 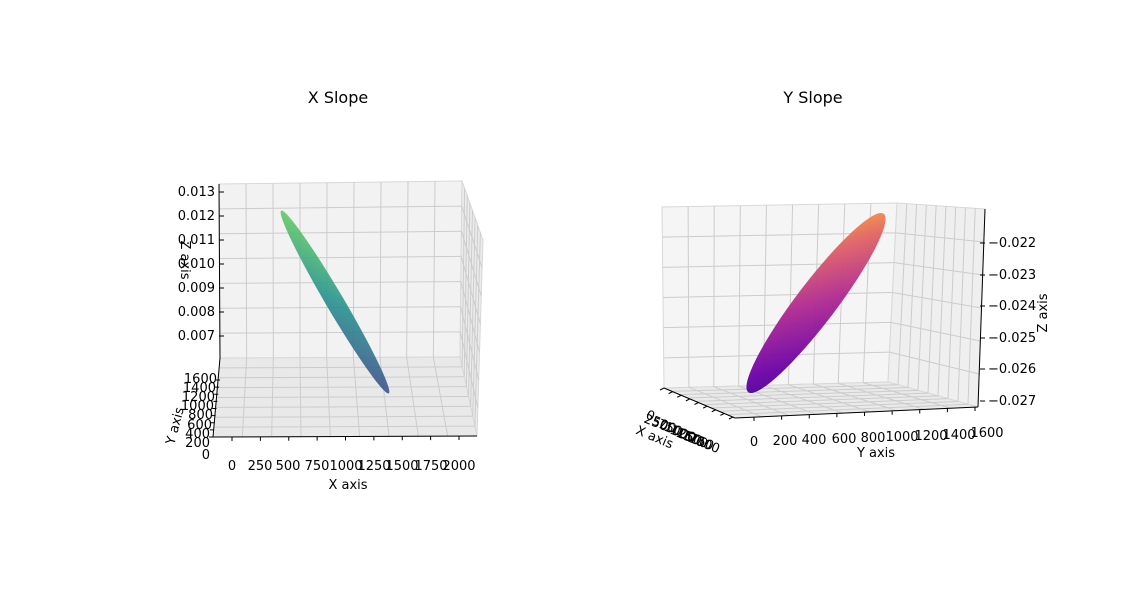 What do you see at coordinates (196, 240) in the screenshot?
I see `z-tick-label: 0.011` at bounding box center [196, 240].